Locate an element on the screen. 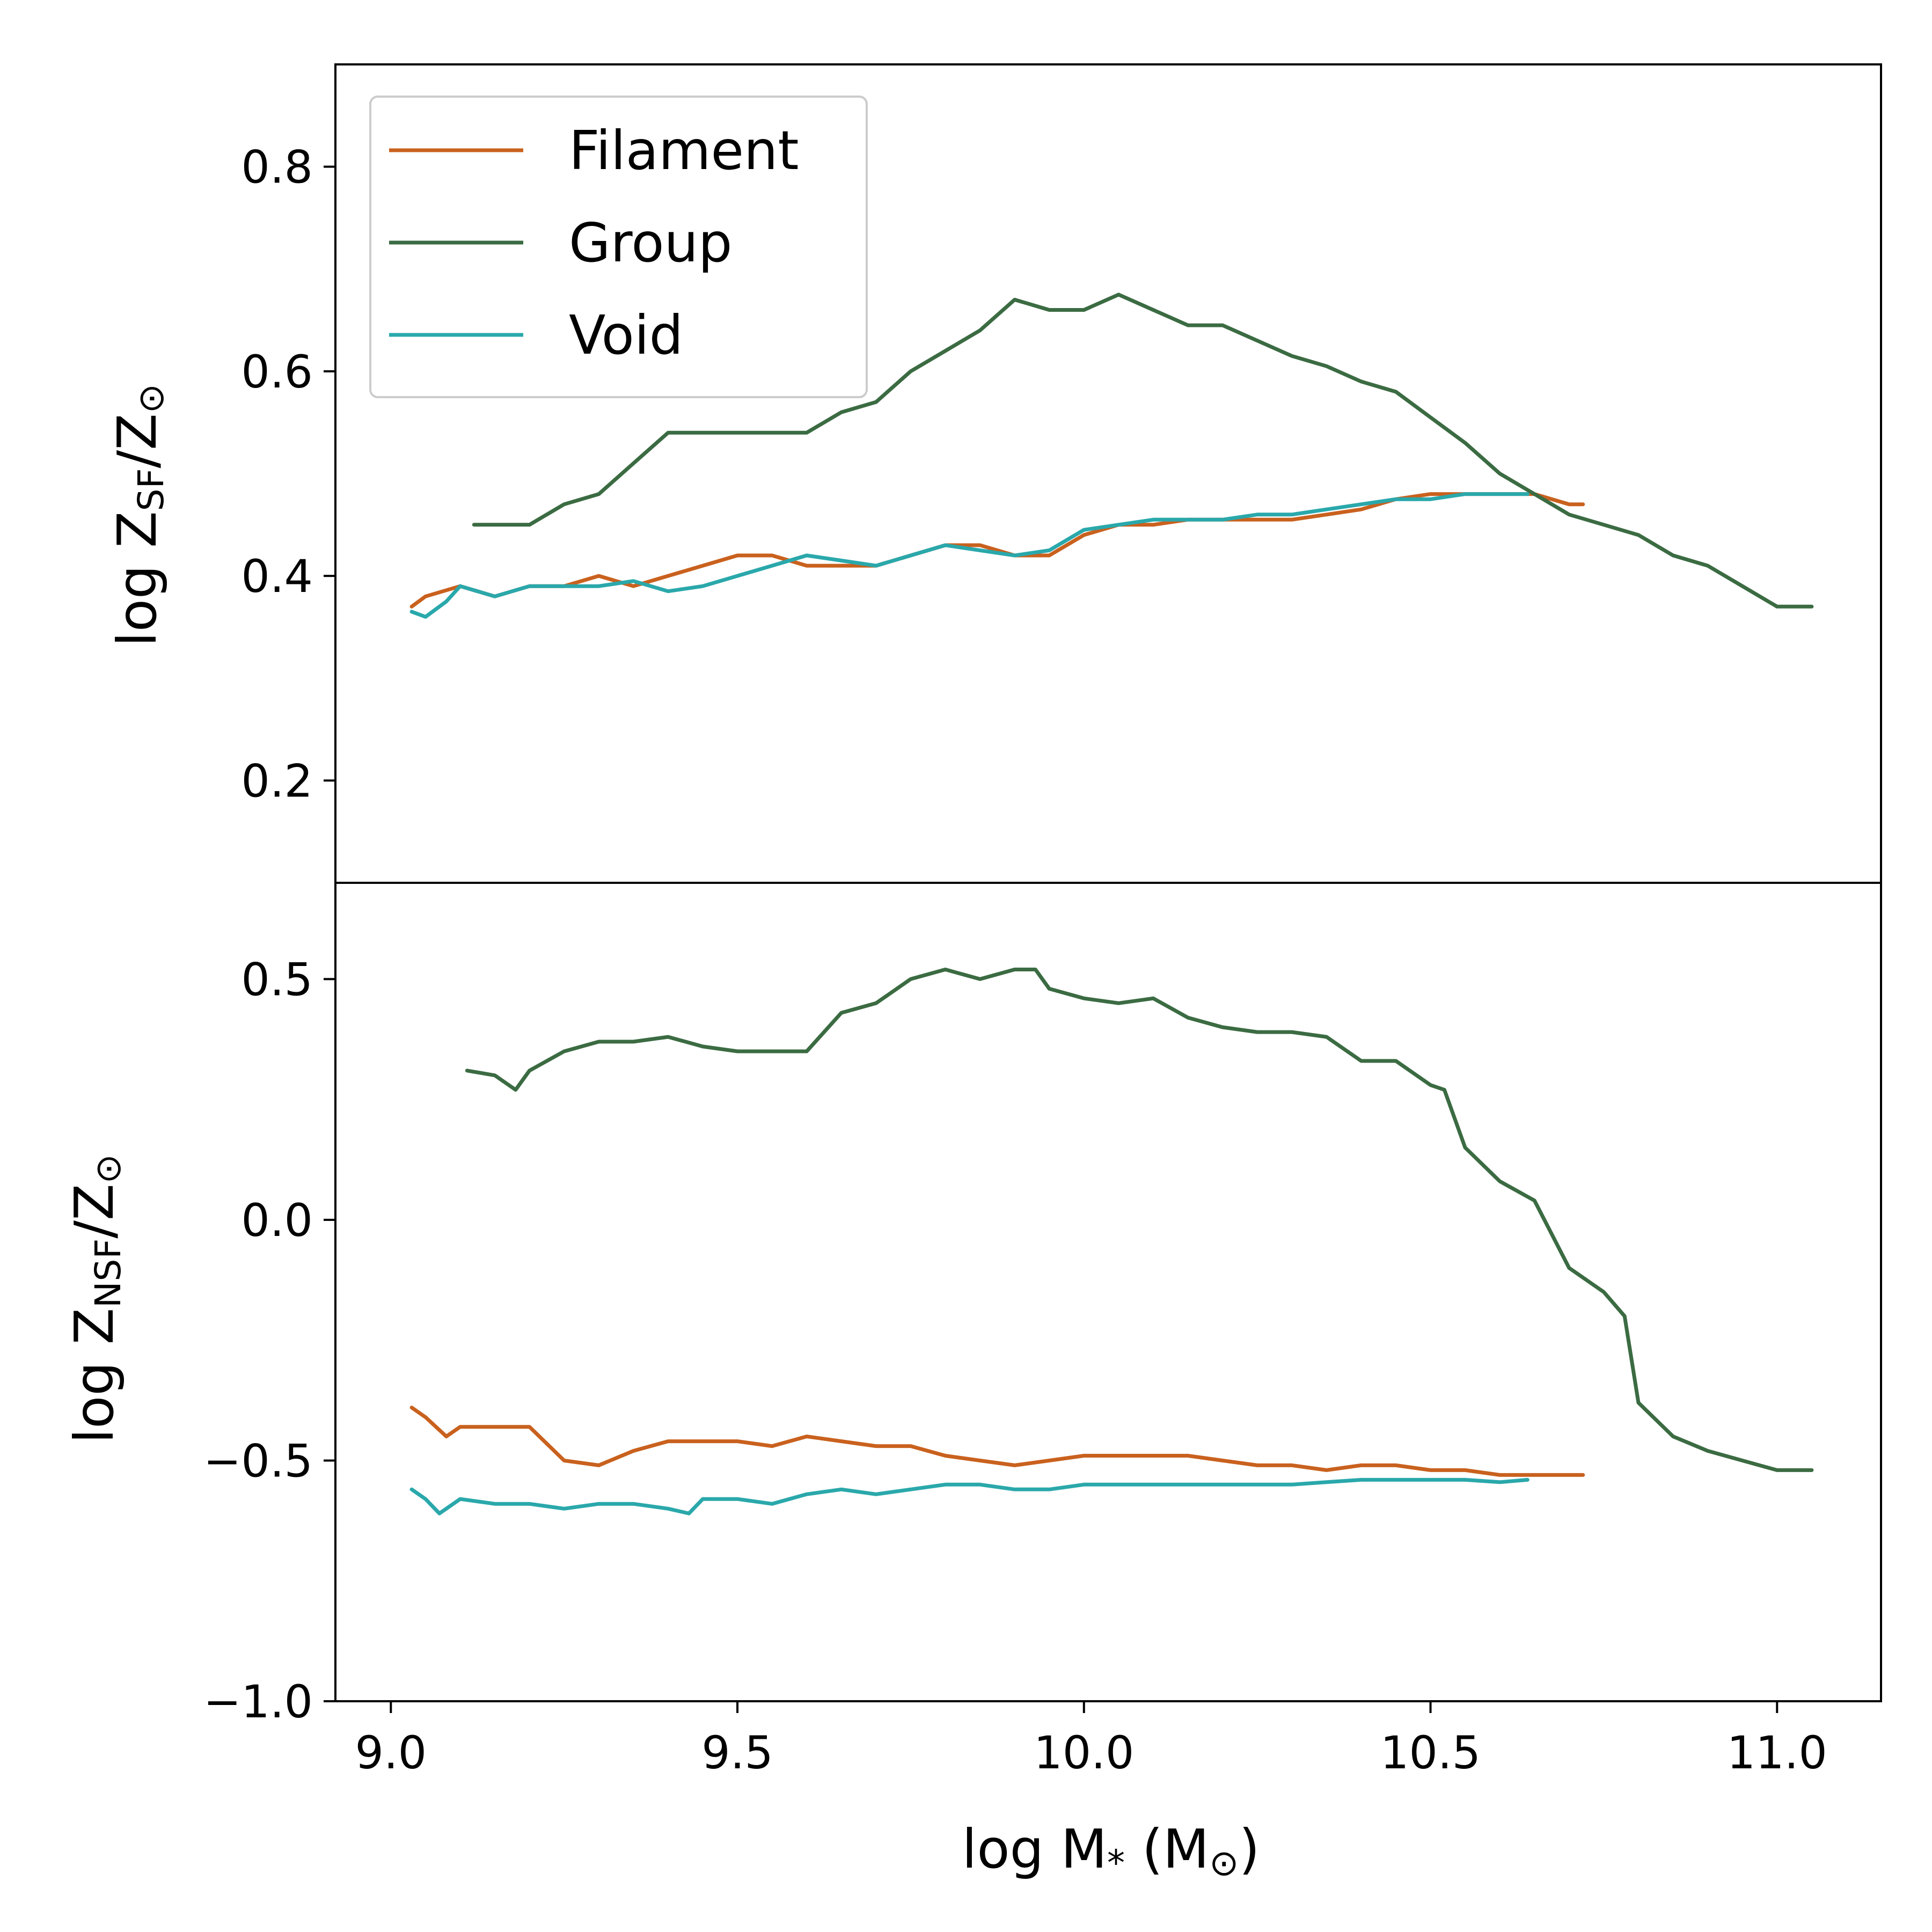 Image resolution: width=1932 pixels, height=1932 pixels. top-y-tick-label: 0.8 is located at coordinates (277, 167).